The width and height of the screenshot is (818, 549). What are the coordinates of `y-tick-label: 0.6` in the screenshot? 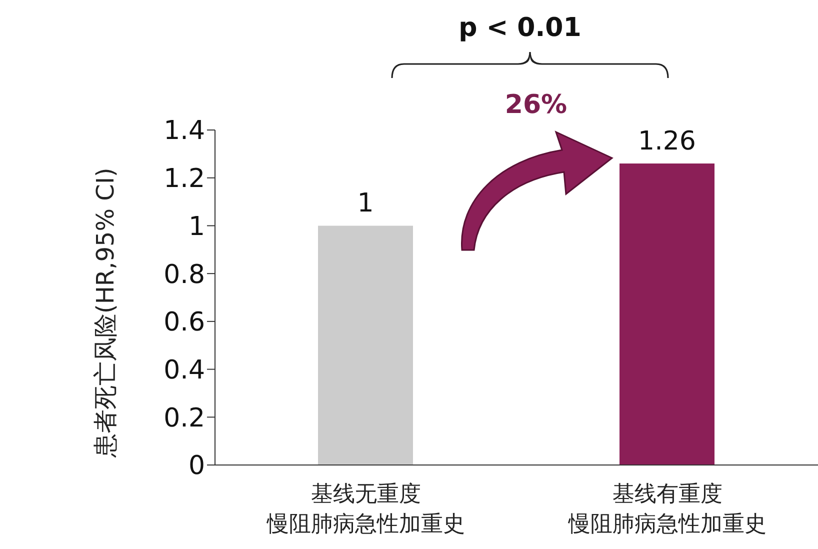 It's located at (184, 323).